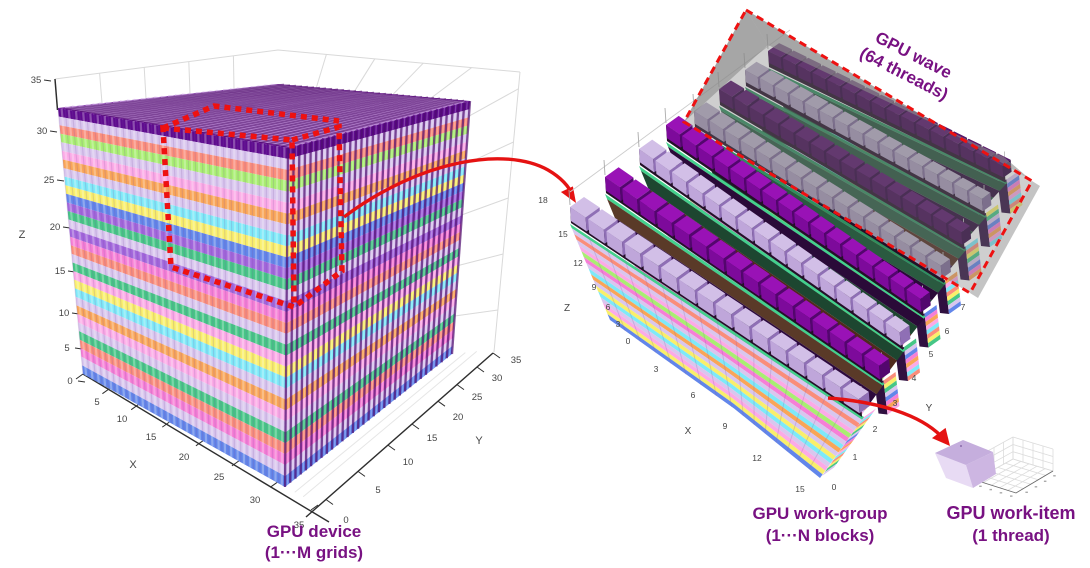  I want to click on svg-text: (1···M grids), so click(314, 552).